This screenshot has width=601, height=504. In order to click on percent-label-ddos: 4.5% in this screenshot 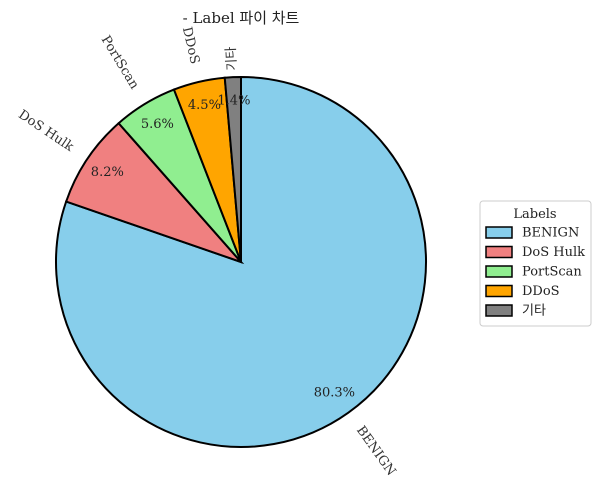, I will do `click(204, 105)`.